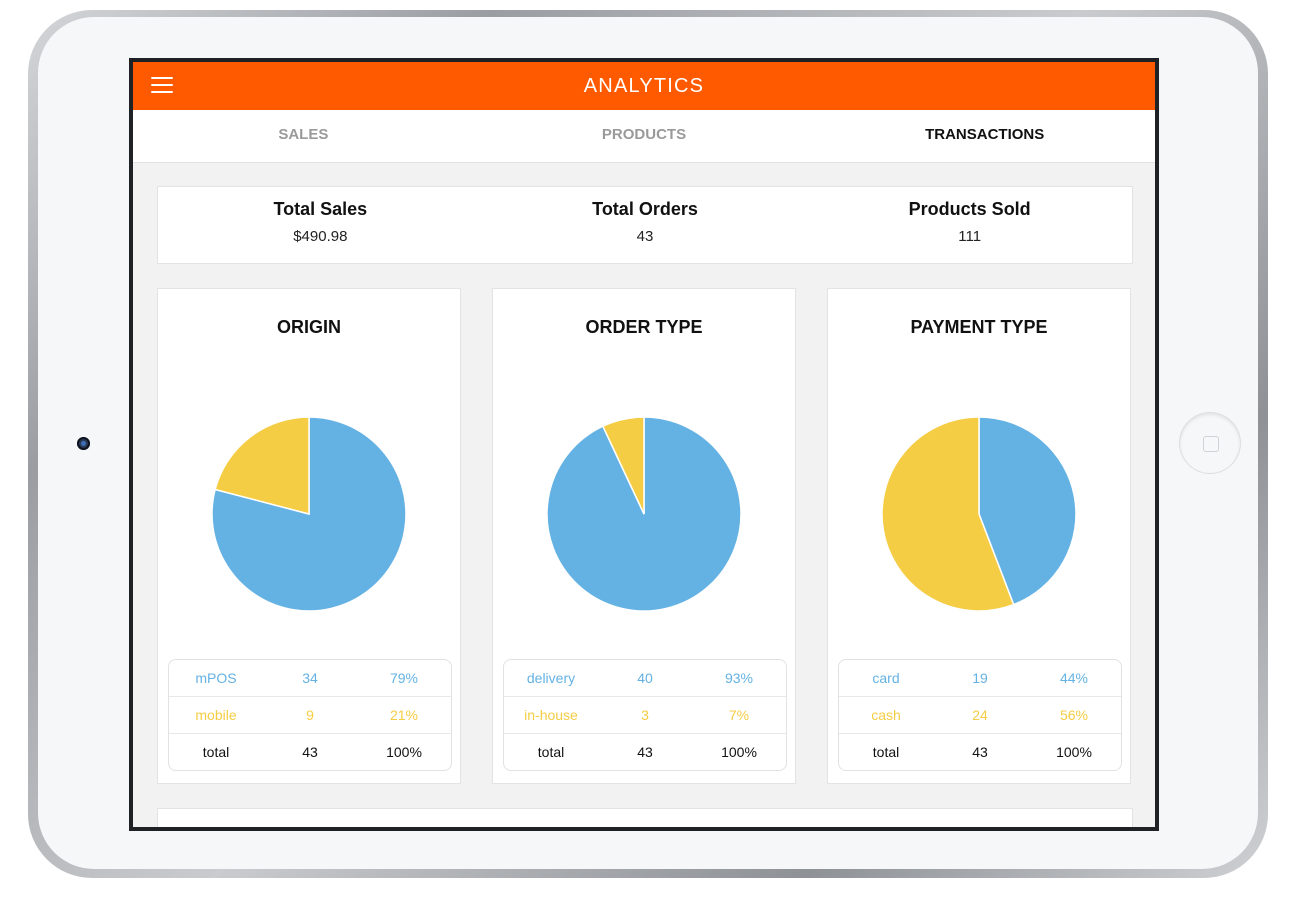  I want to click on legend-label: card, so click(886, 678).